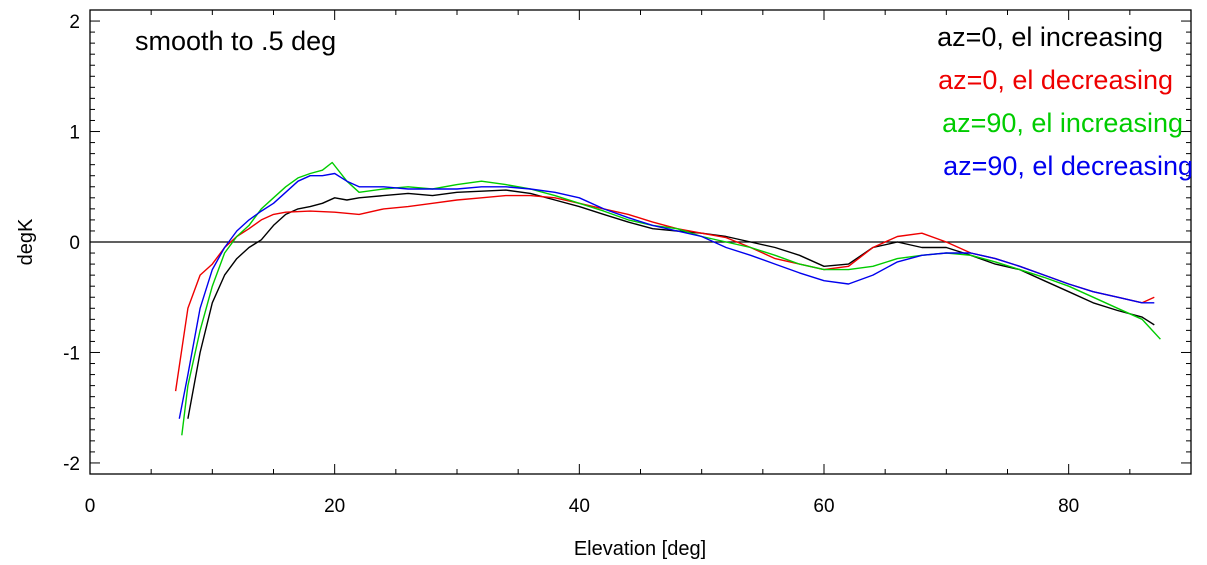  Describe the element at coordinates (640, 549) in the screenshot. I see `x-axis-label: Elevation [deg]` at that location.